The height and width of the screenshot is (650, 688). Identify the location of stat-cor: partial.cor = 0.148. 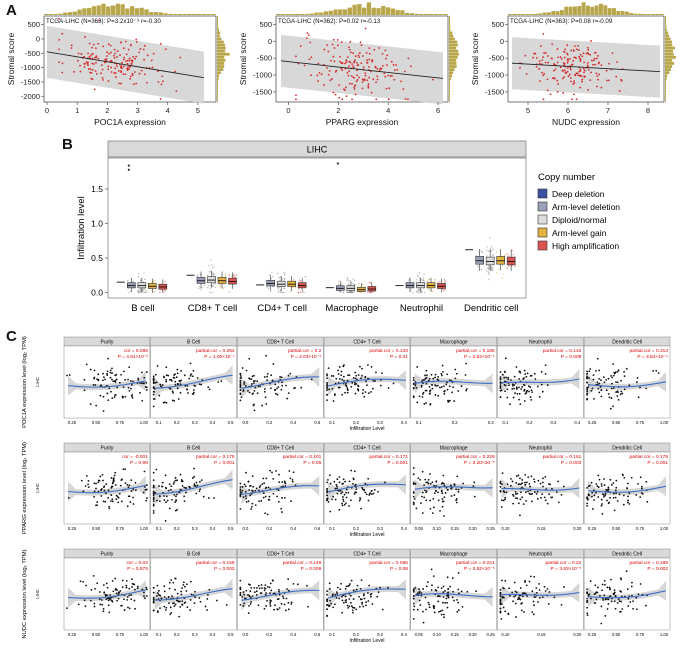
(302, 563).